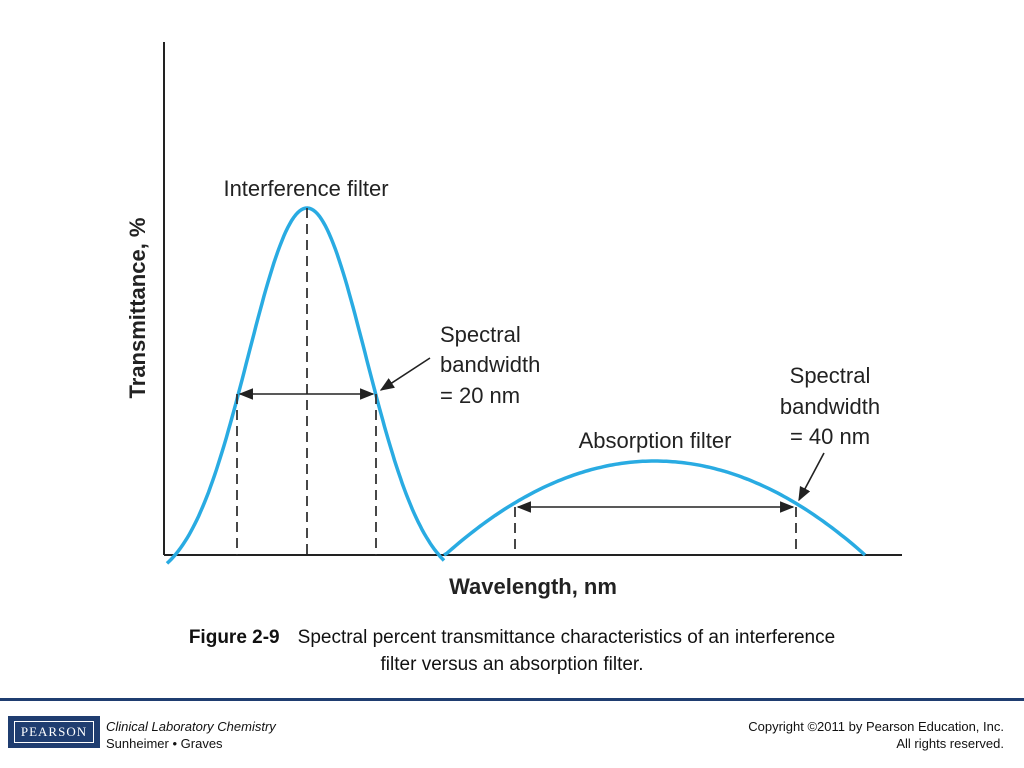 This screenshot has width=1024, height=768. What do you see at coordinates (480, 395) in the screenshot?
I see `interference-bandwidth-line3: = 20 nm` at bounding box center [480, 395].